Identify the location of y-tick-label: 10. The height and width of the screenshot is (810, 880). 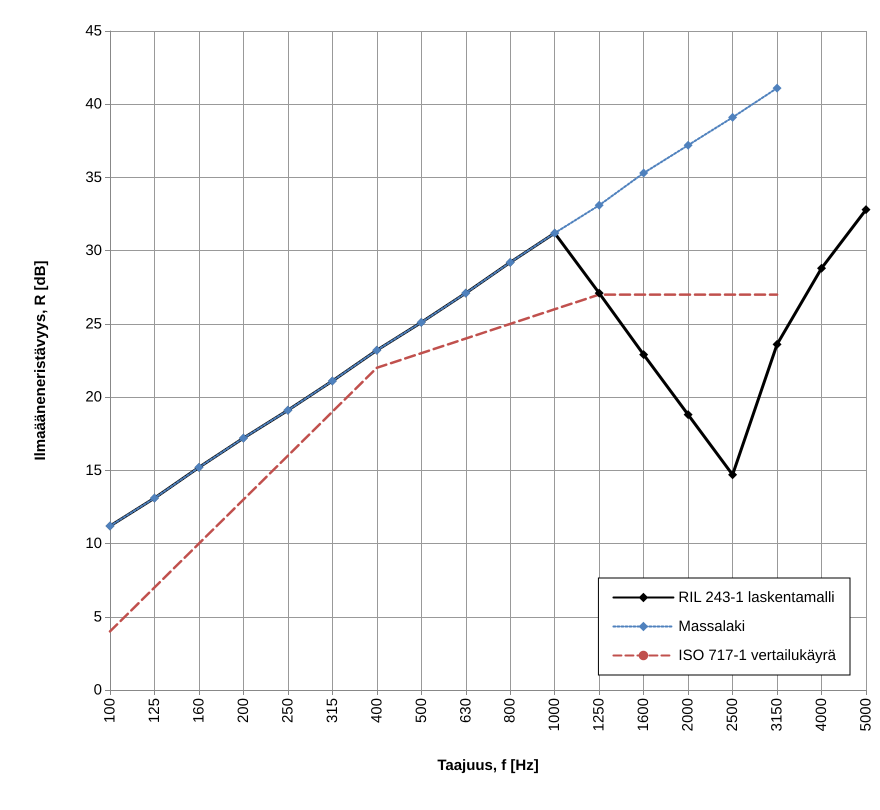
(93, 543).